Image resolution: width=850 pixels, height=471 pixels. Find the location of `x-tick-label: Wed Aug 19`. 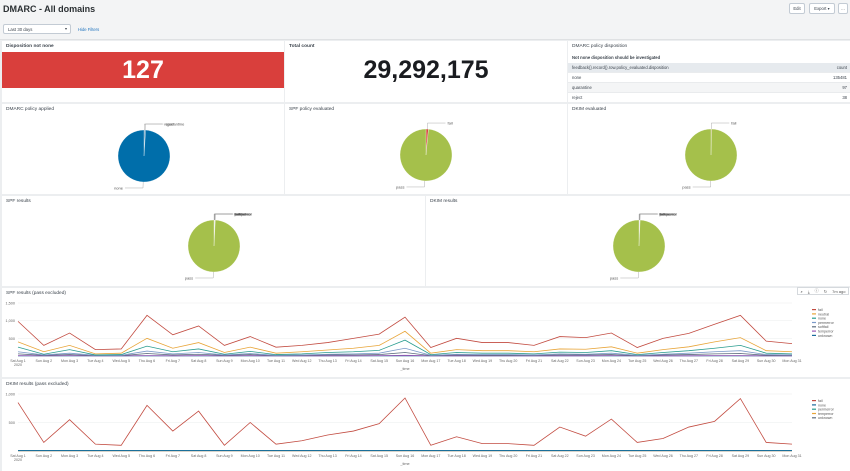

x-tick-label: Wed Aug 19 is located at coordinates (483, 456).